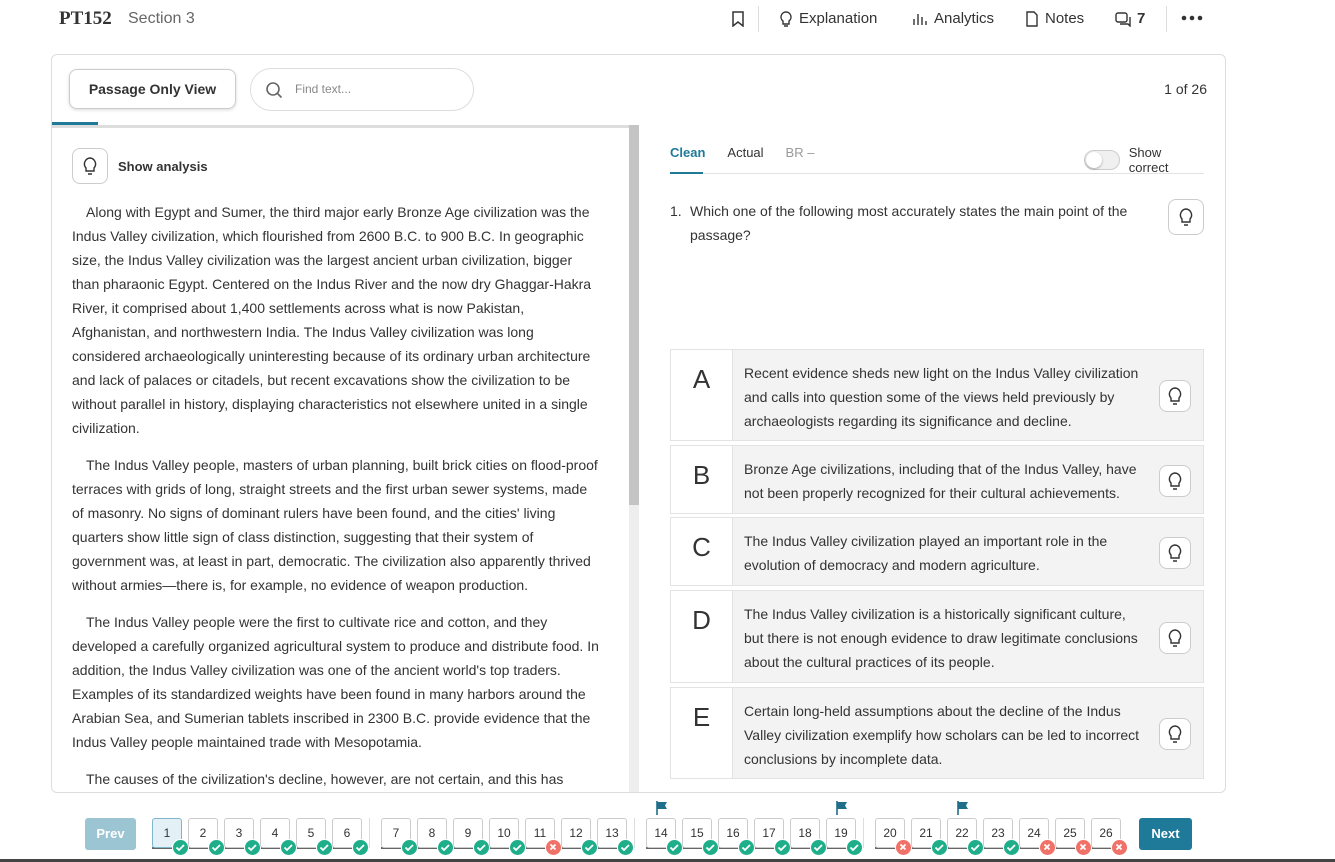 This screenshot has width=1335, height=862. What do you see at coordinates (504, 833) in the screenshot?
I see `question-button: 10` at bounding box center [504, 833].